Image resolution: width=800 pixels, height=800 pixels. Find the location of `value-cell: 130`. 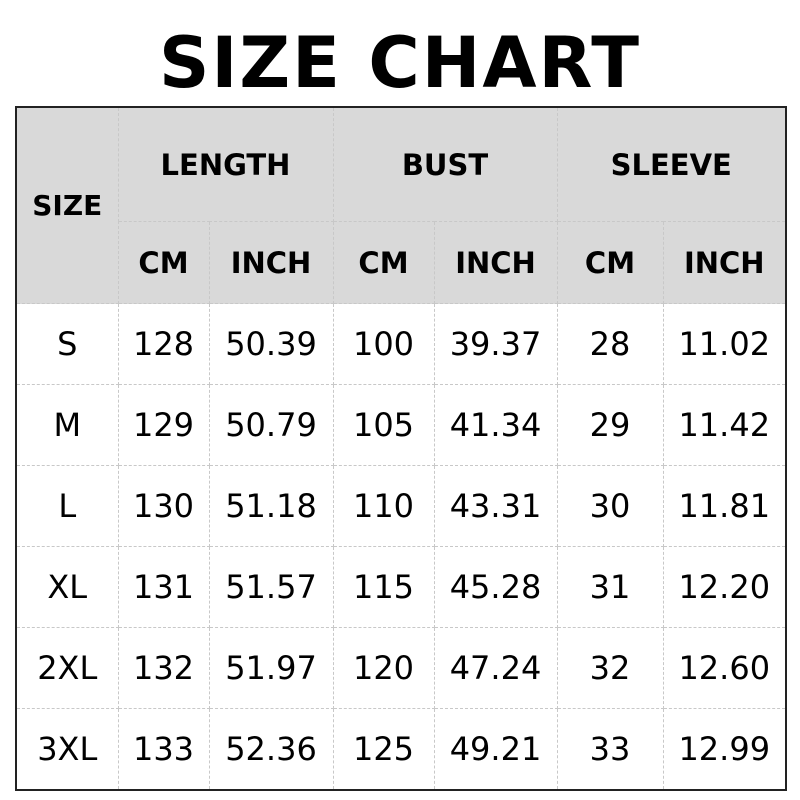

value-cell: 130 is located at coordinates (163, 506).